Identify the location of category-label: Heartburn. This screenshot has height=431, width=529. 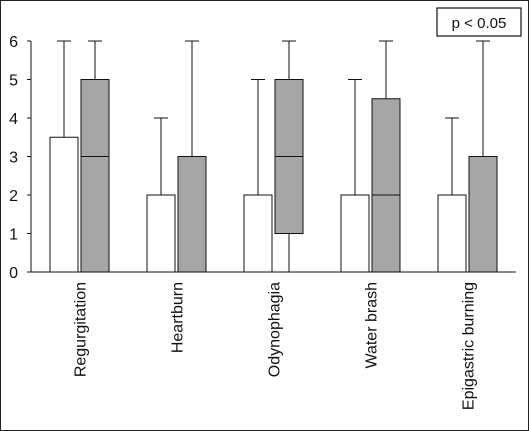
(178, 317).